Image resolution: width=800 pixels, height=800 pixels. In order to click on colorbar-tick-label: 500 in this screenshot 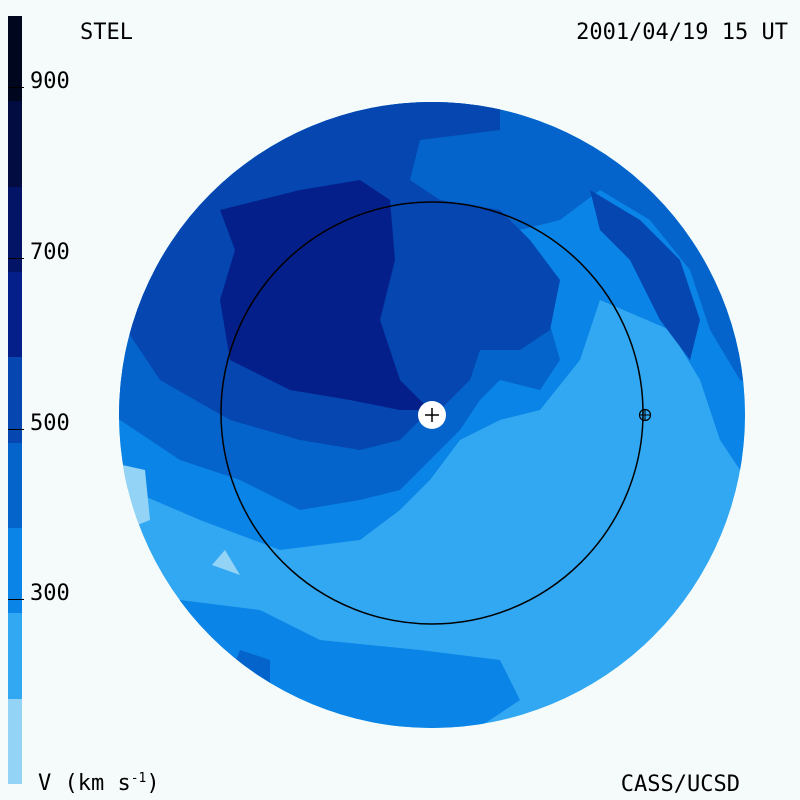, I will do `click(50, 423)`.